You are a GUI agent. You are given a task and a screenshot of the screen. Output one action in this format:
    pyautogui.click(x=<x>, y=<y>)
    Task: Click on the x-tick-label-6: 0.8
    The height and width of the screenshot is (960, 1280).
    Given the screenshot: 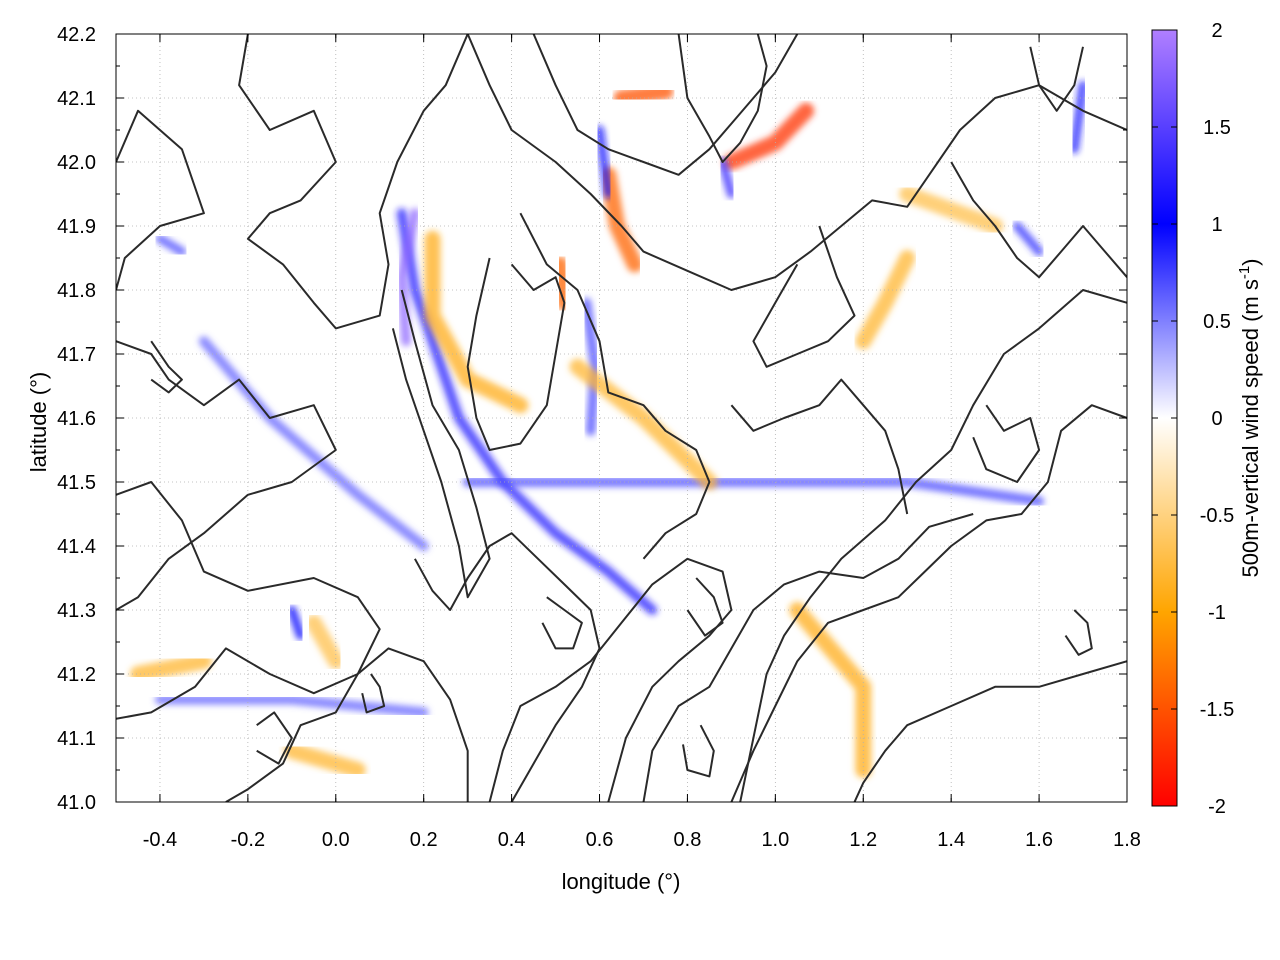 What is the action you would take?
    pyautogui.click(x=688, y=840)
    